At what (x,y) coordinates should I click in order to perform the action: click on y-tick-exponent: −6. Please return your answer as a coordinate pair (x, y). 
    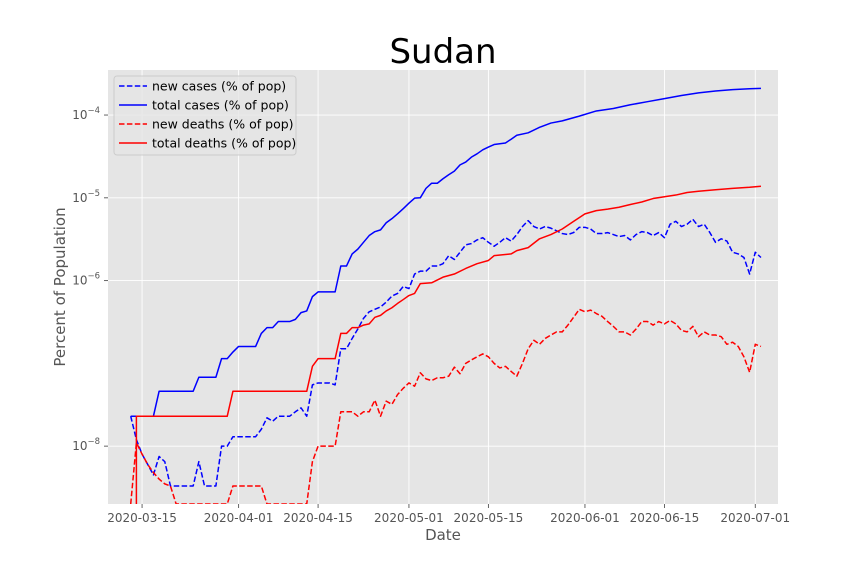
    Looking at the image, I should click on (93, 277).